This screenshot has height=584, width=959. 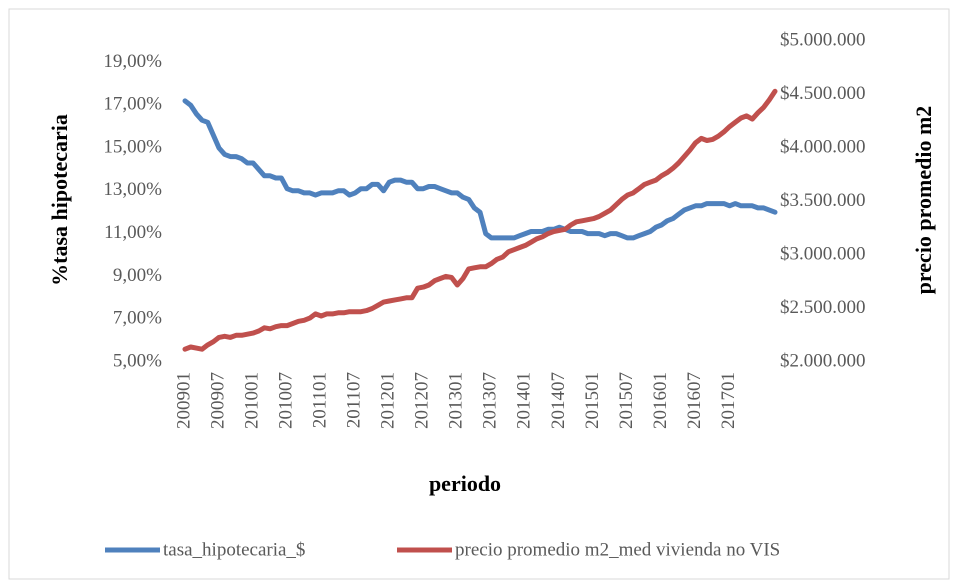 I want to click on x-tick-label: 200901, so click(x=183, y=400).